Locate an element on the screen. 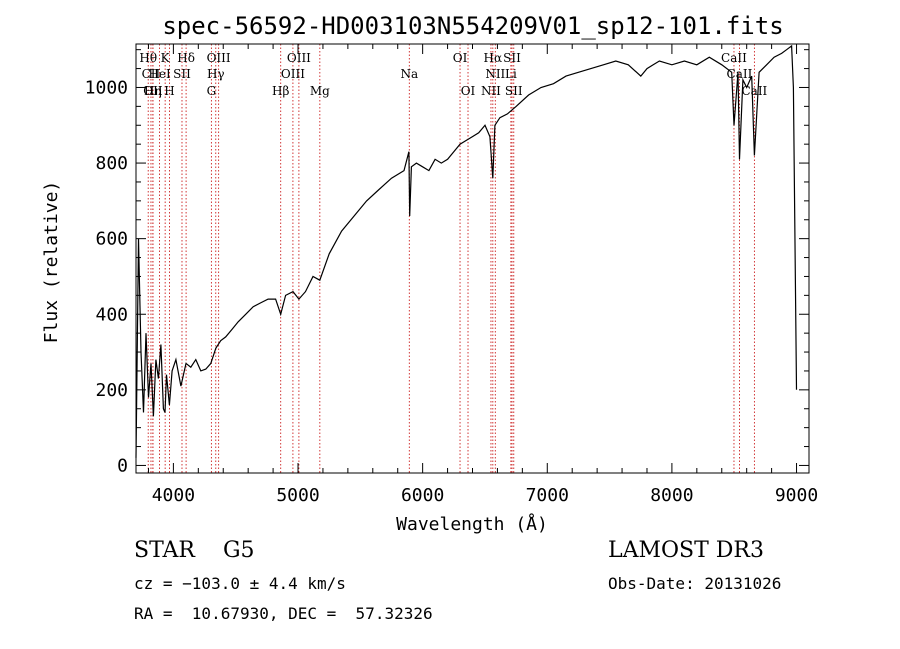 The height and width of the screenshot is (649, 900). line-label-22: SII is located at coordinates (512, 58).